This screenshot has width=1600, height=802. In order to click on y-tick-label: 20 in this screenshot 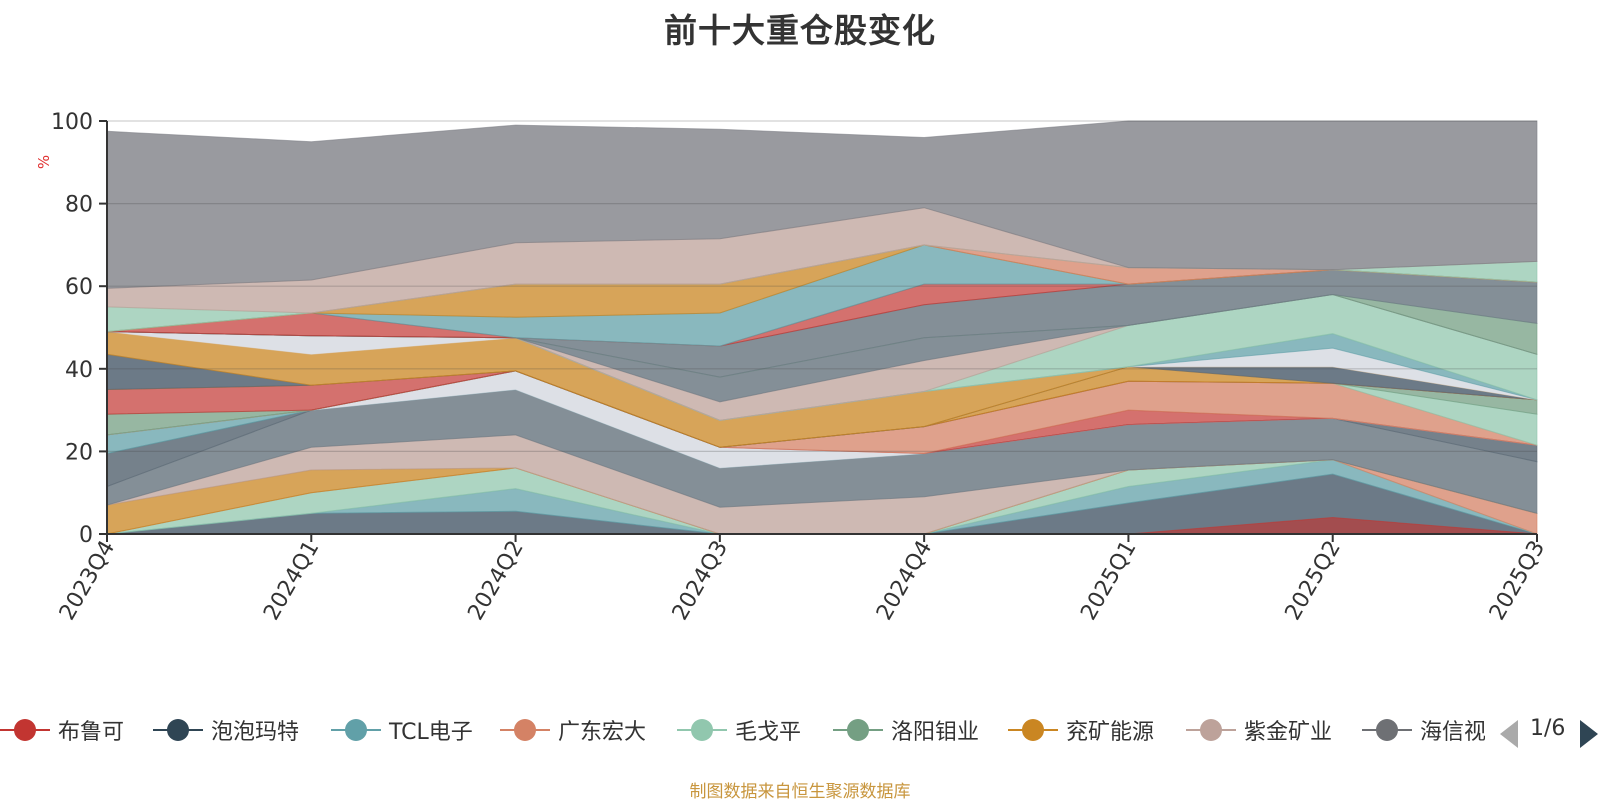, I will do `click(79, 452)`.